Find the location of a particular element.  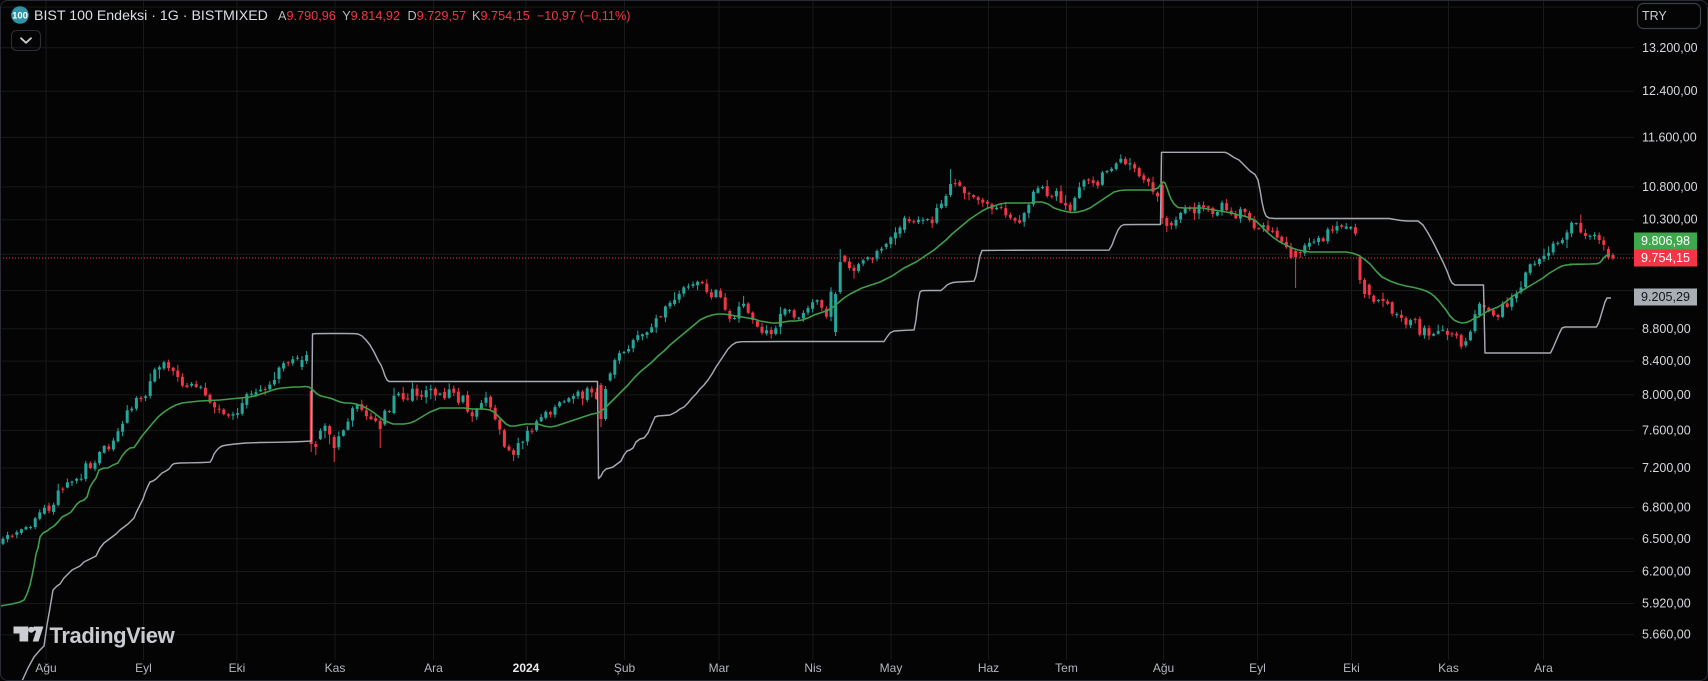

svg-text:BIST 100 Endeksi · 1G · BISTMI: BIST 100 Endeksi · 1G · BISTMIXED is located at coordinates (151, 16).